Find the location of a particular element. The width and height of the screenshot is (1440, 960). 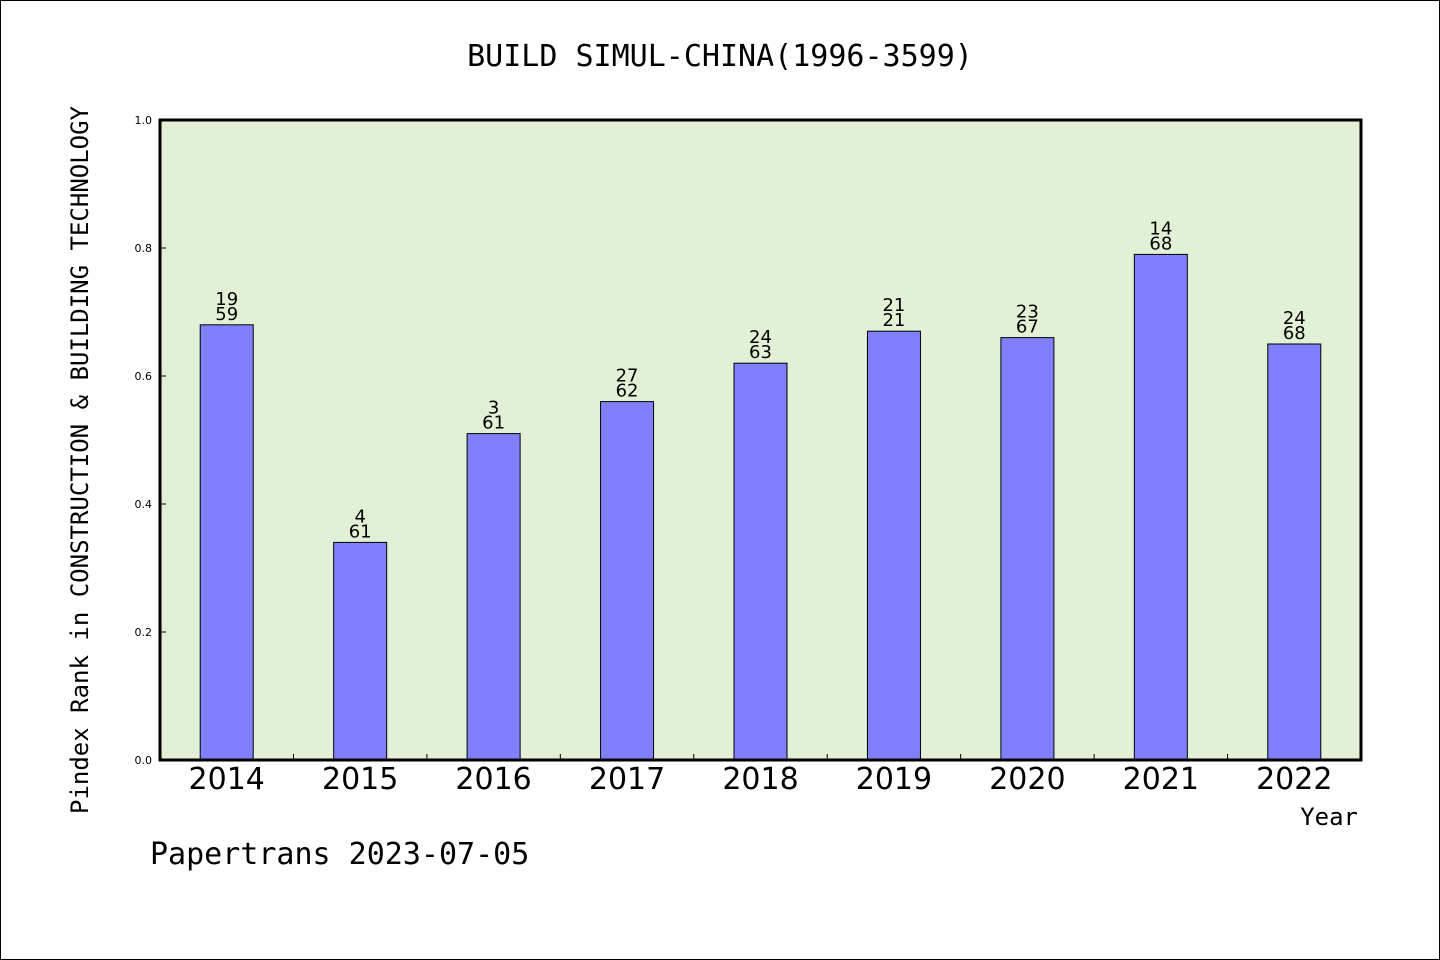

bar-2018 is located at coordinates (760, 561).